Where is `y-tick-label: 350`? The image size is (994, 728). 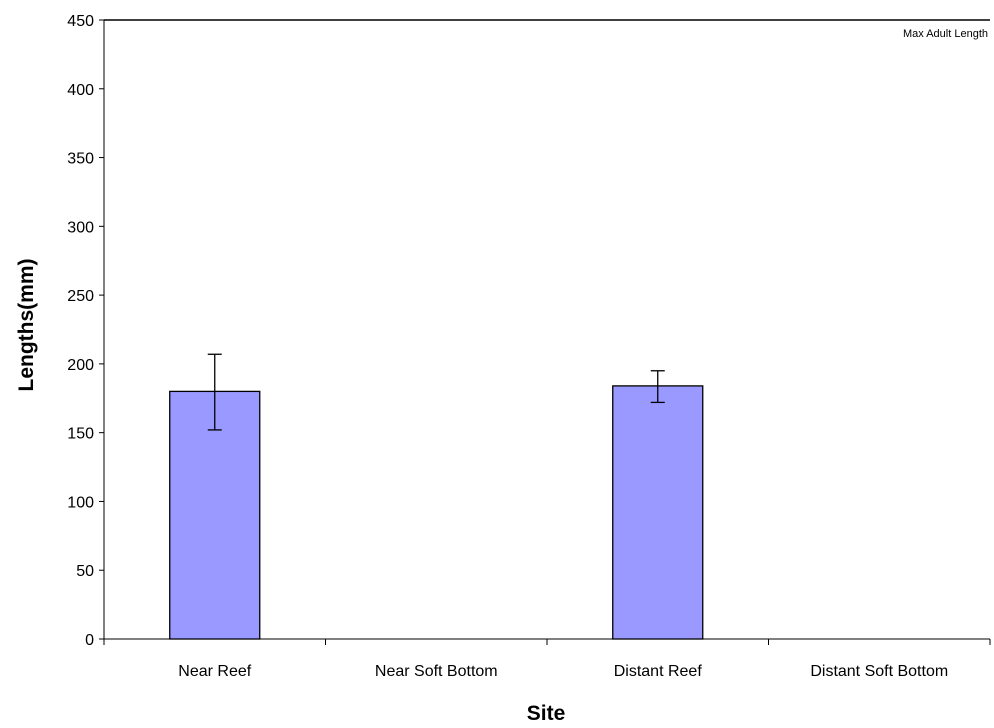 y-tick-label: 350 is located at coordinates (80, 159).